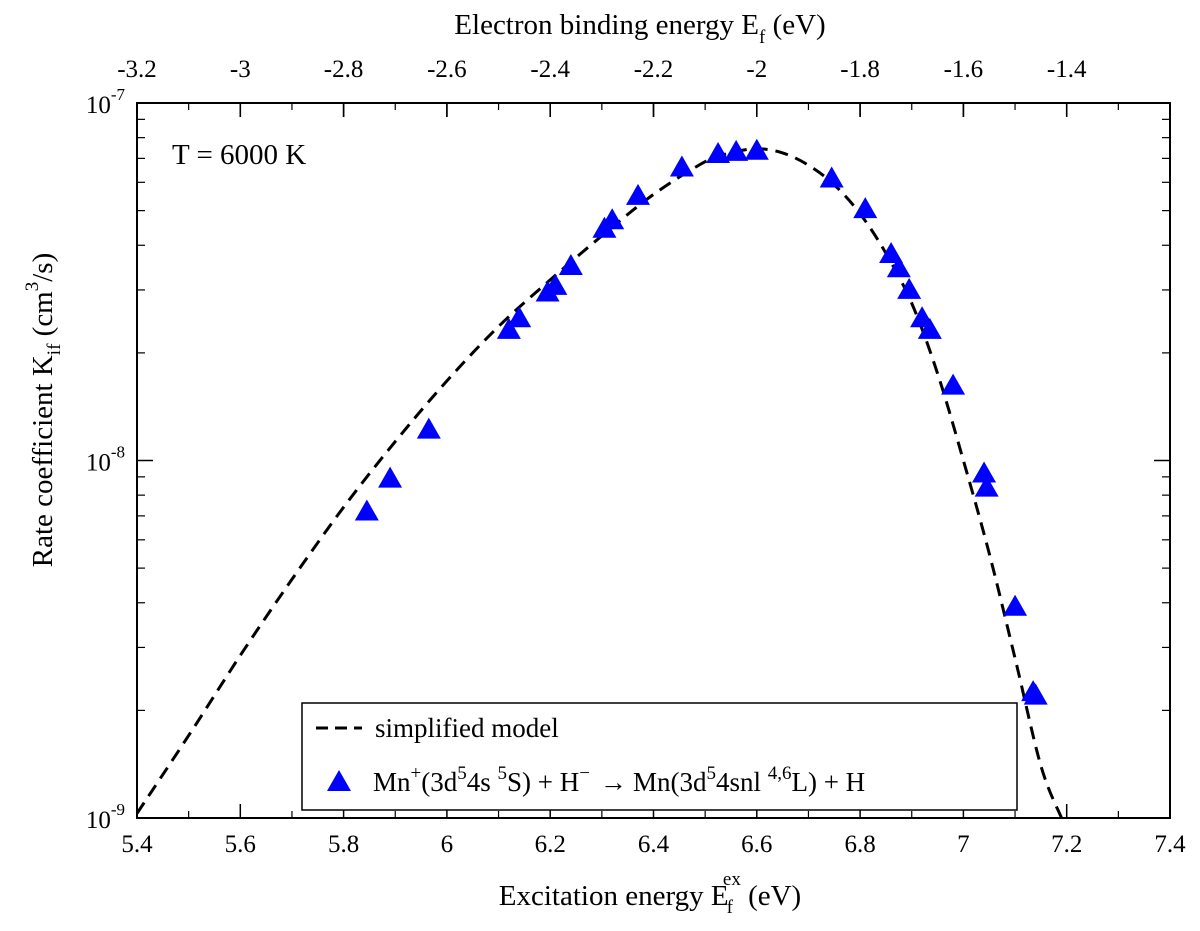 The image size is (1200, 931). What do you see at coordinates (137, 844) in the screenshot?
I see `bottom-tick-label: 5.4` at bounding box center [137, 844].